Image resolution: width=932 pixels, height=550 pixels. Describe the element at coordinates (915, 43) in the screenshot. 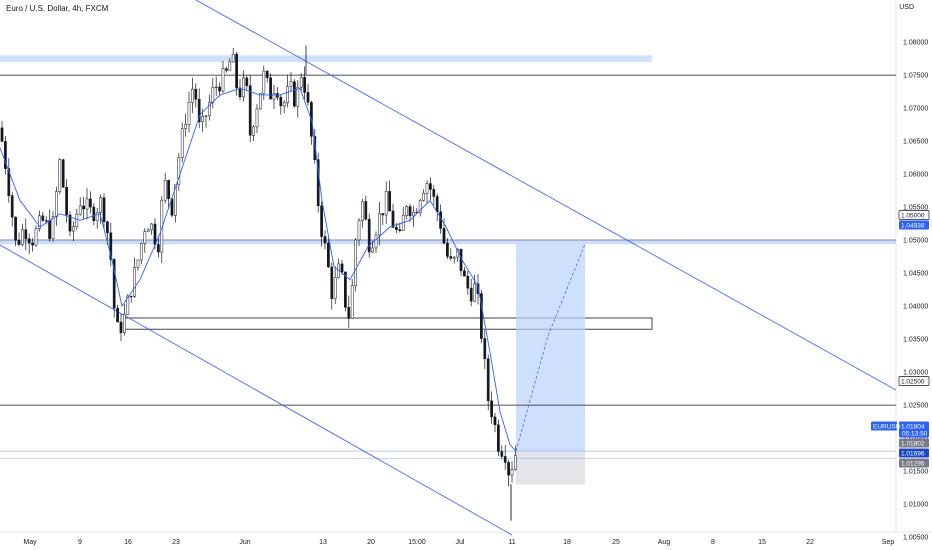

I see `y-tick-label: 1.08000` at that location.